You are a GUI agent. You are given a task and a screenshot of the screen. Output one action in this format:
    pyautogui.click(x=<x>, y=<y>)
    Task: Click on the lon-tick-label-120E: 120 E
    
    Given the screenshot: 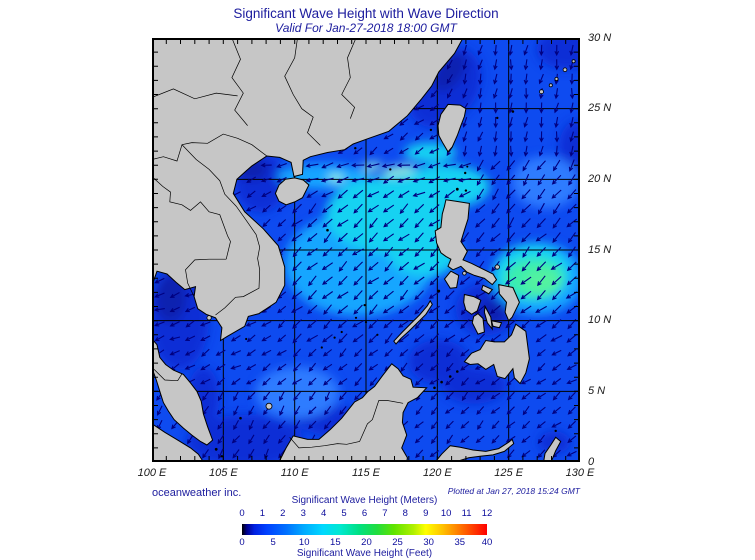 What is the action you would take?
    pyautogui.click(x=437, y=473)
    